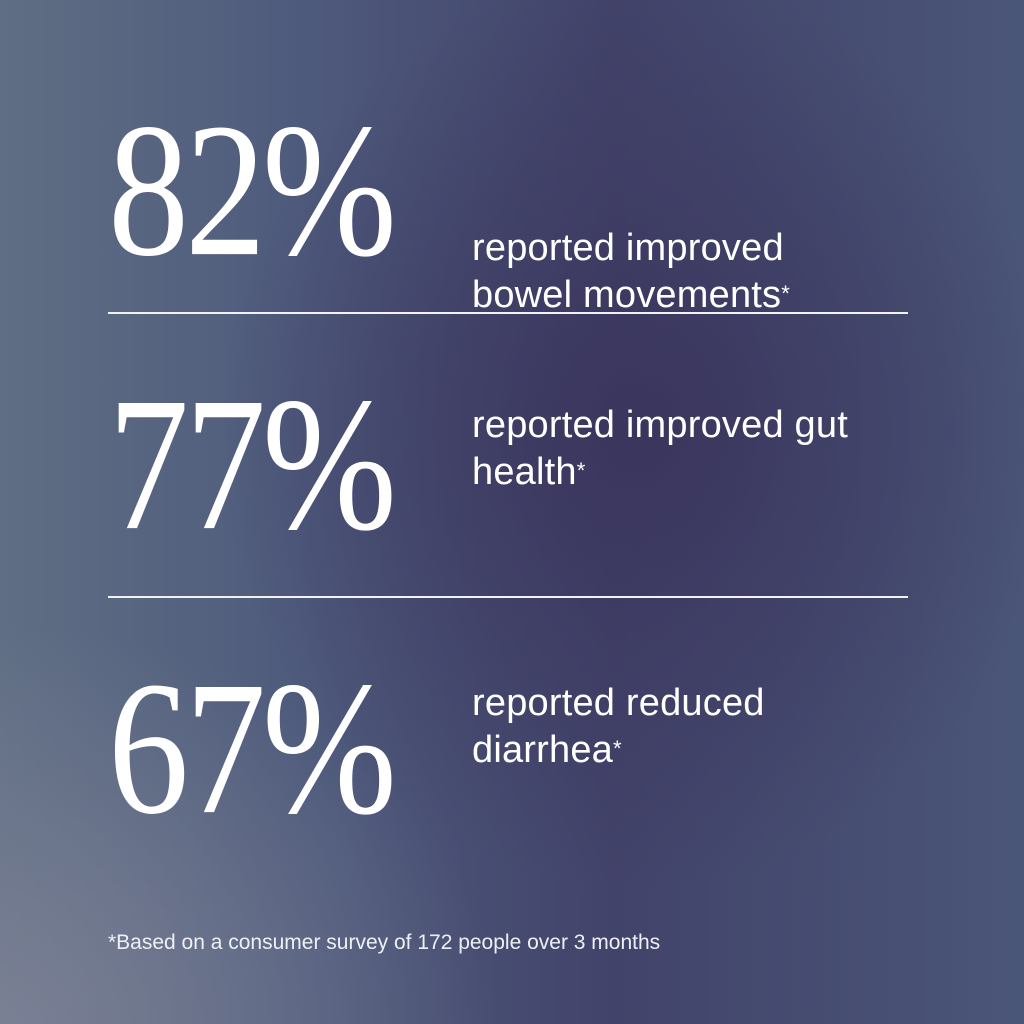 The image size is (1024, 1024). Describe the element at coordinates (252, 749) in the screenshot. I see `stat-value: 67%` at that location.